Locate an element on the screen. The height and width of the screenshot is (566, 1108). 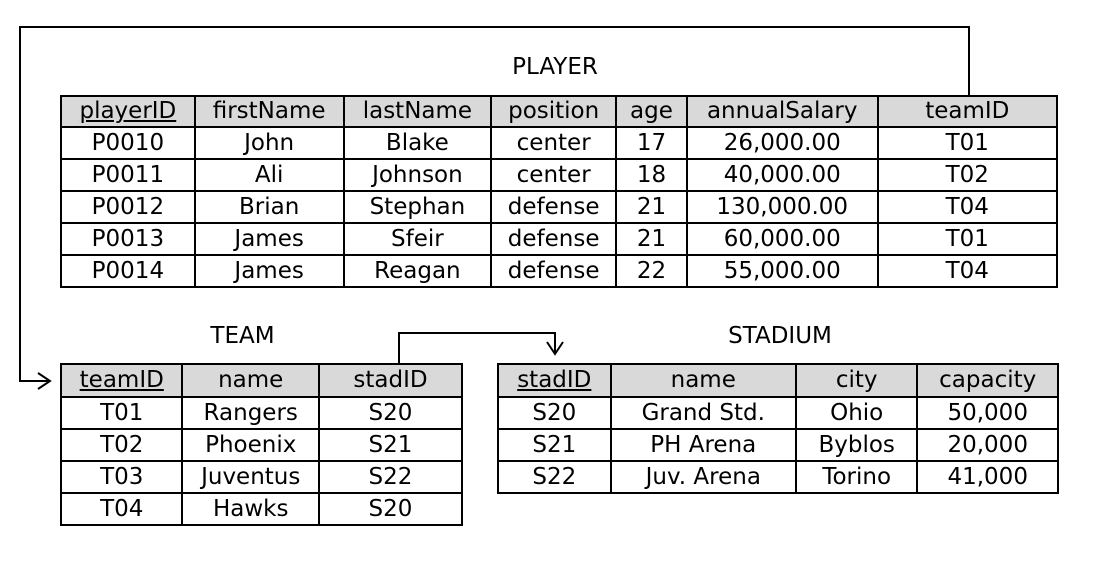
stadium-table-row: S21 PH Arena Byblos 20,000 is located at coordinates (778, 445).